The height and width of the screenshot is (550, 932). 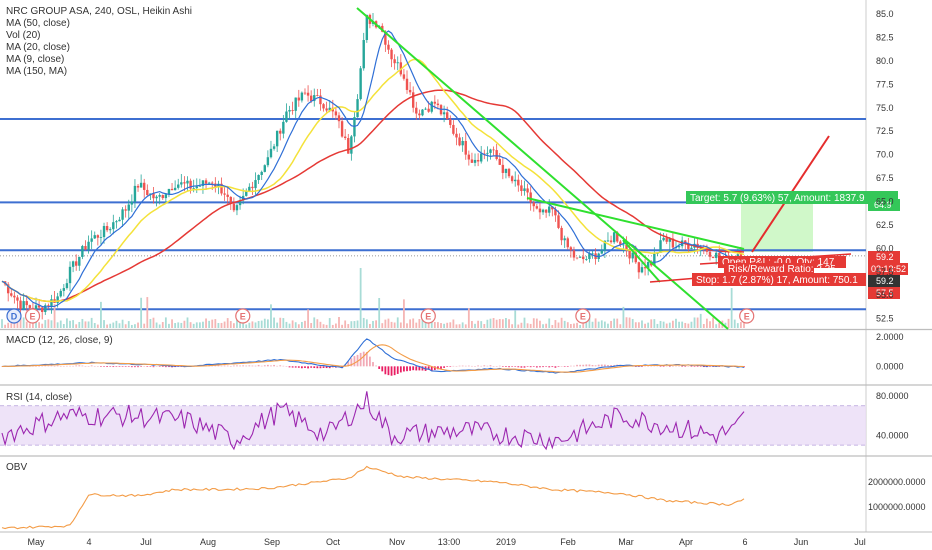 What do you see at coordinates (373, 421) in the screenshot?
I see `rsi-line` at bounding box center [373, 421].